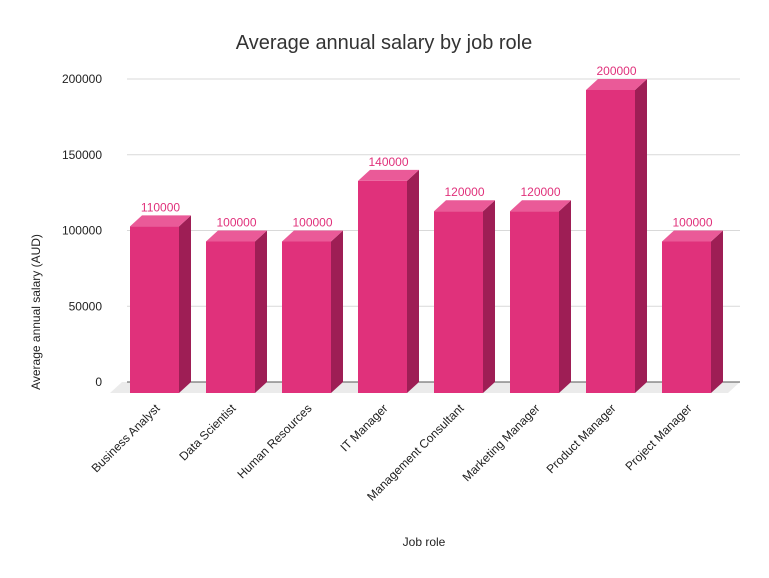  What do you see at coordinates (384, 43) in the screenshot?
I see `chart-title: Average annual salary by job role` at bounding box center [384, 43].